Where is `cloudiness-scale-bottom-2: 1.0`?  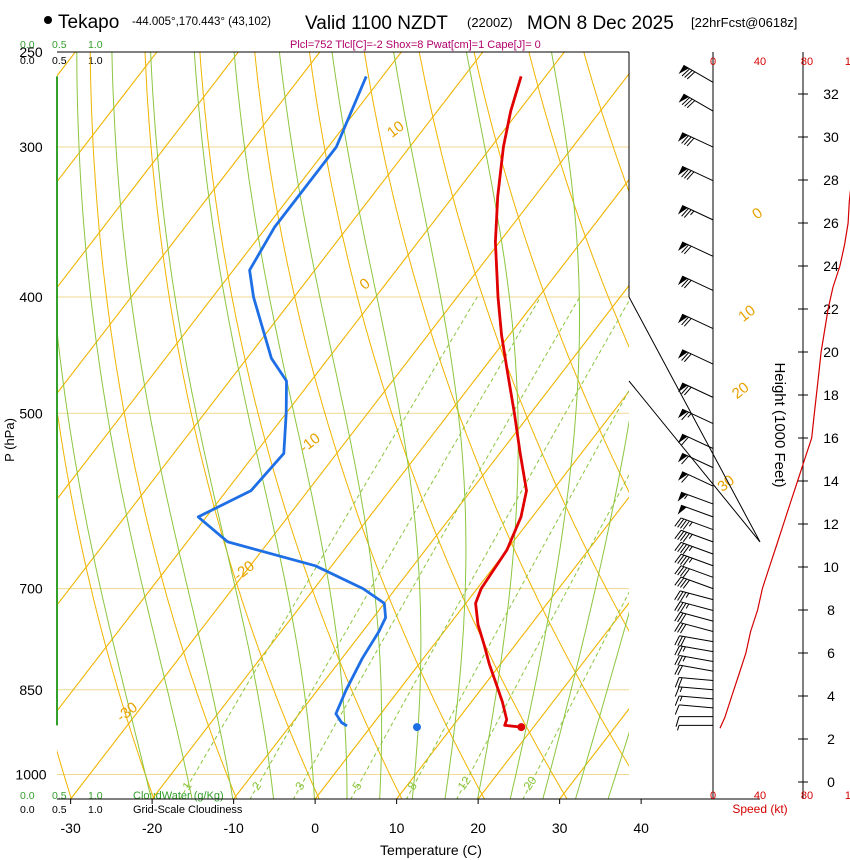
cloudiness-scale-bottom-2: 1.0 is located at coordinates (95, 810).